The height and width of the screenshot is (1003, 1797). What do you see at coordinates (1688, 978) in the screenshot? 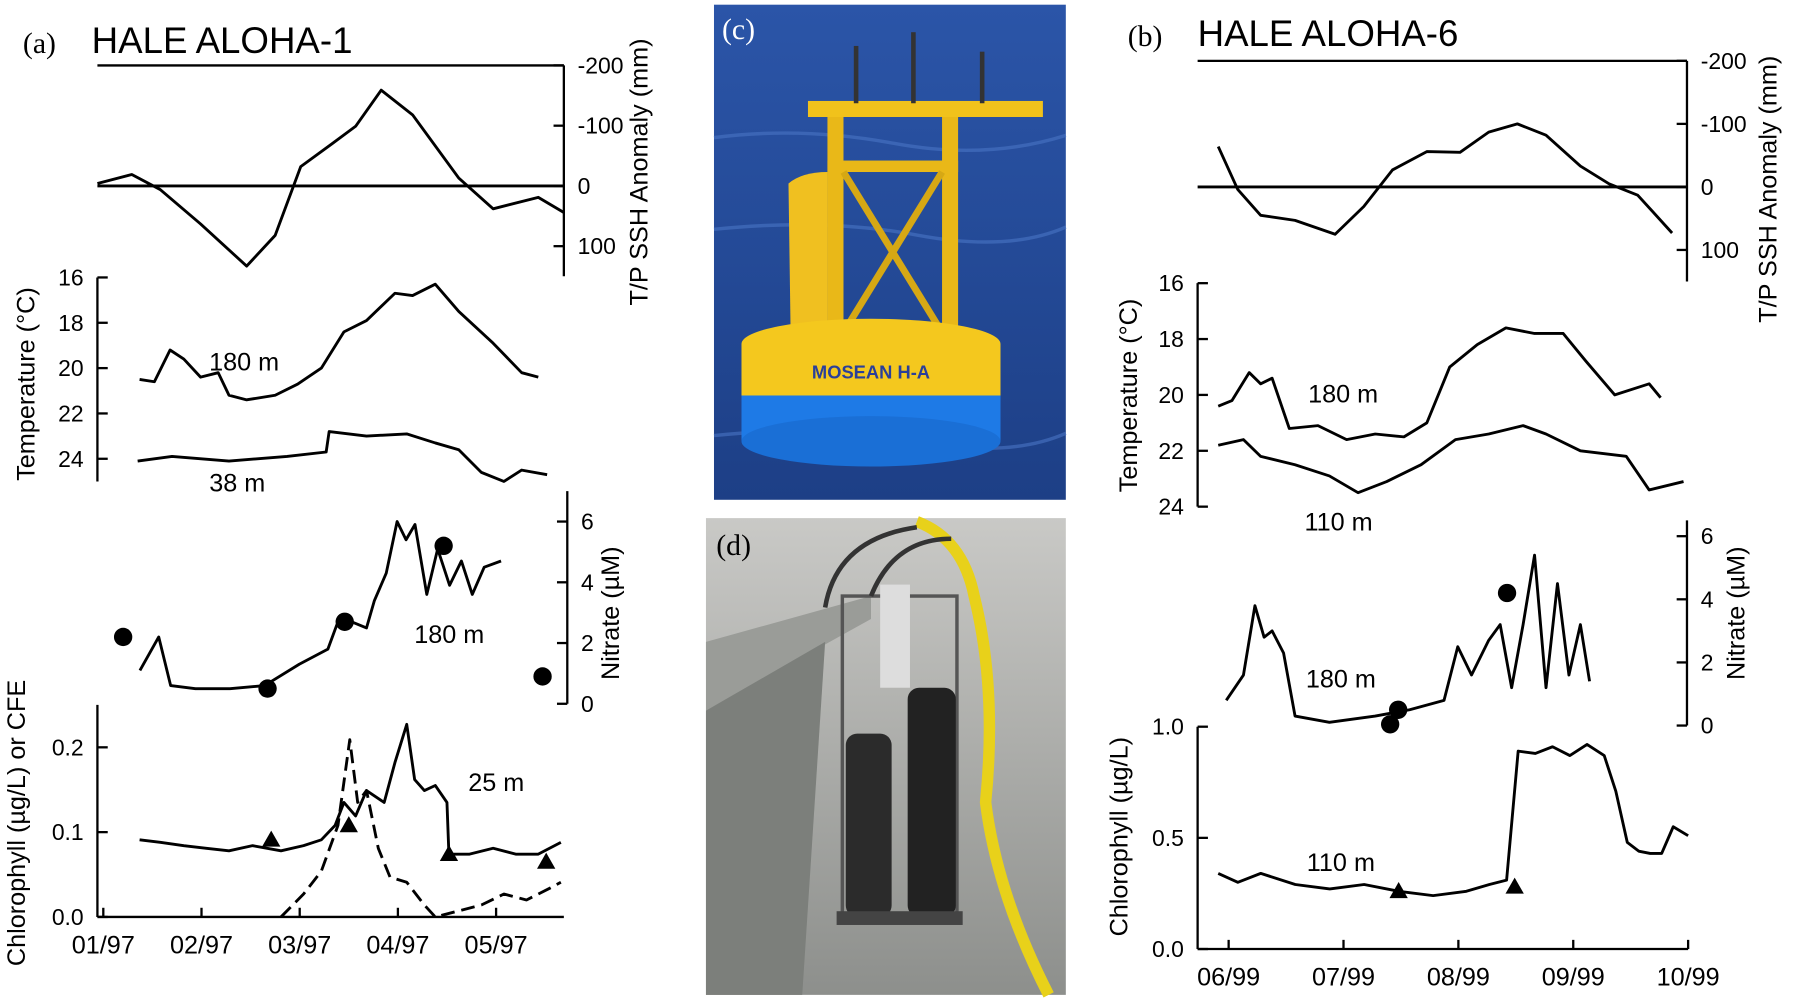
I see `x-tick-label: 10/99` at bounding box center [1688, 978].